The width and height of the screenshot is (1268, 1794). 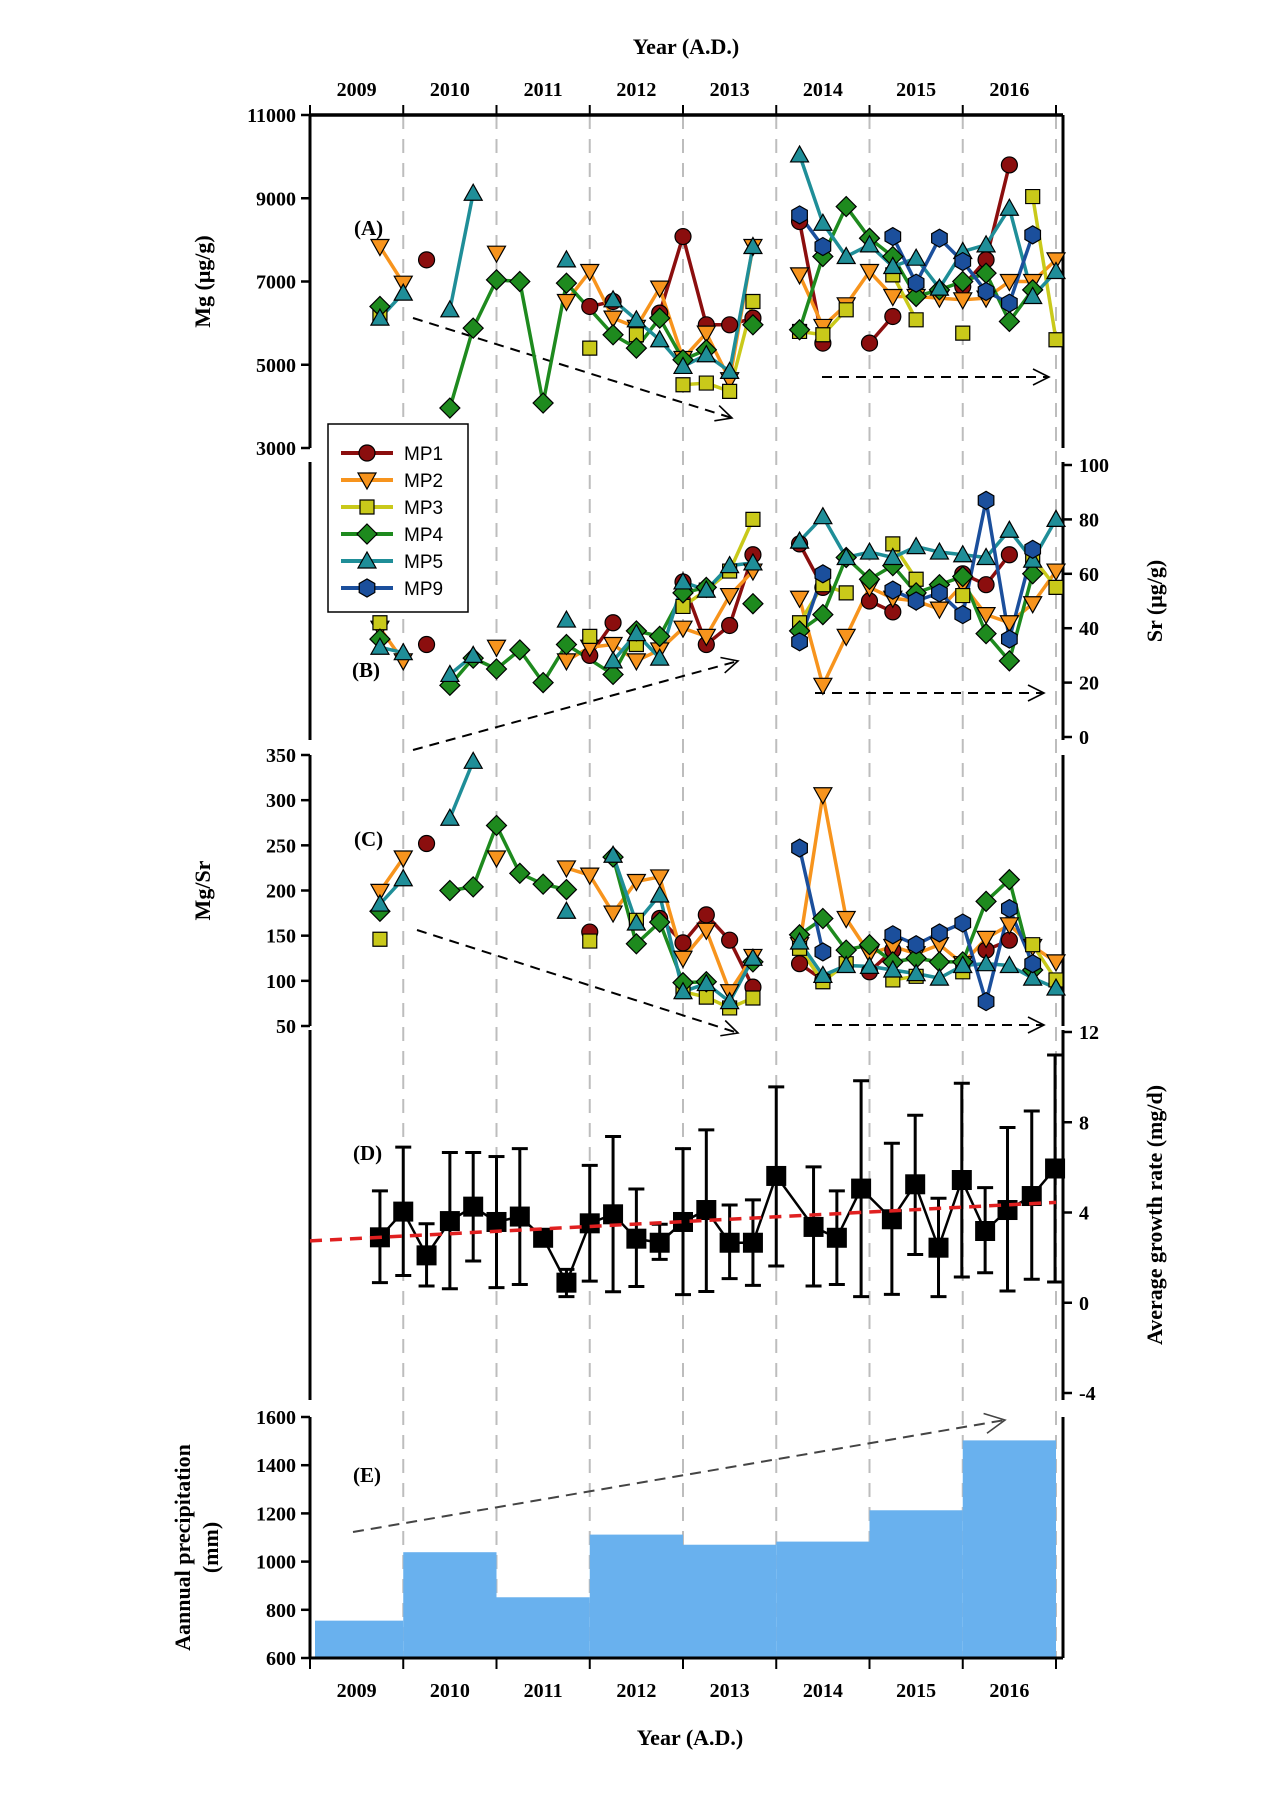 What do you see at coordinates (927, 879) in the screenshot?
I see `series-line-MP2` at bounding box center [927, 879].